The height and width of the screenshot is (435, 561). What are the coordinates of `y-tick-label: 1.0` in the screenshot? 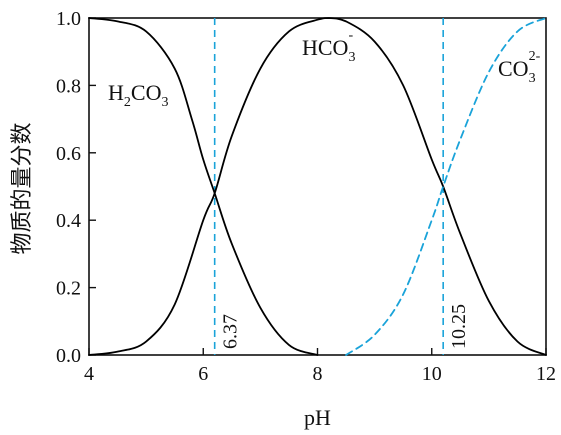 It's located at (68, 19).